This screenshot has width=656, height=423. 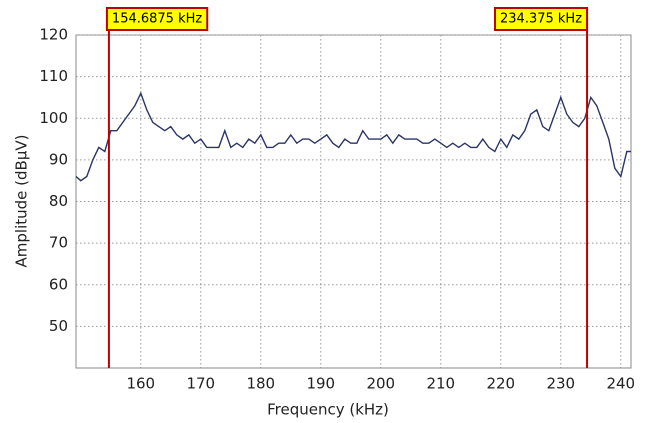 I want to click on x-tick-label: 240, so click(x=620, y=384).